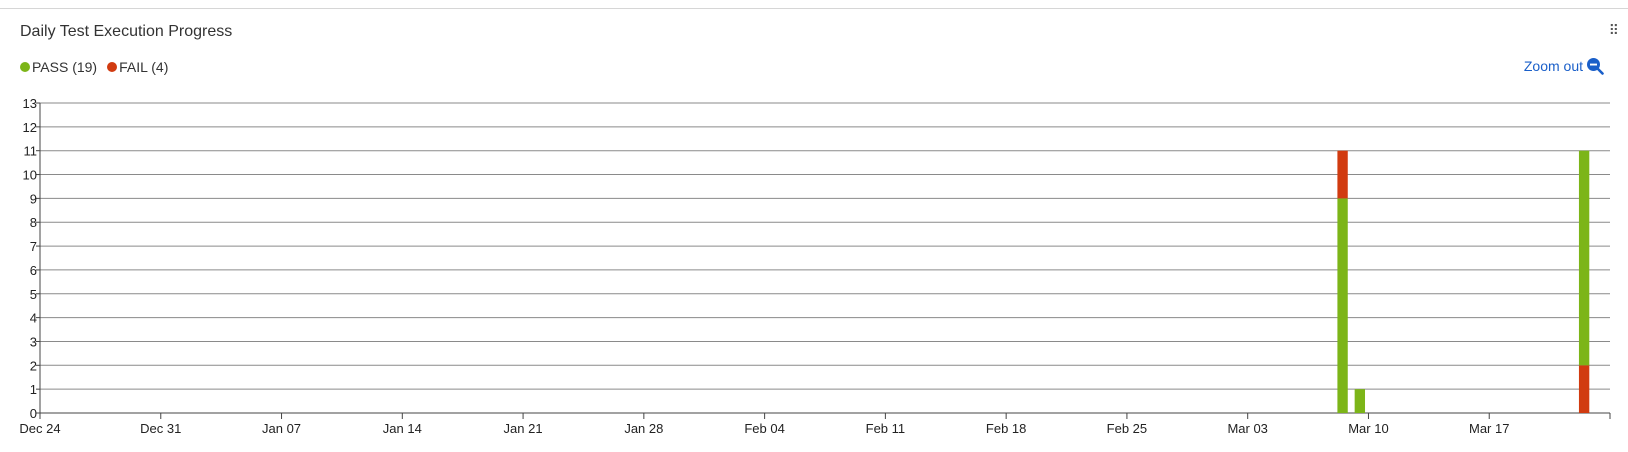  Describe the element at coordinates (39, 428) in the screenshot. I see `x-tick-label: Dec 24` at that location.